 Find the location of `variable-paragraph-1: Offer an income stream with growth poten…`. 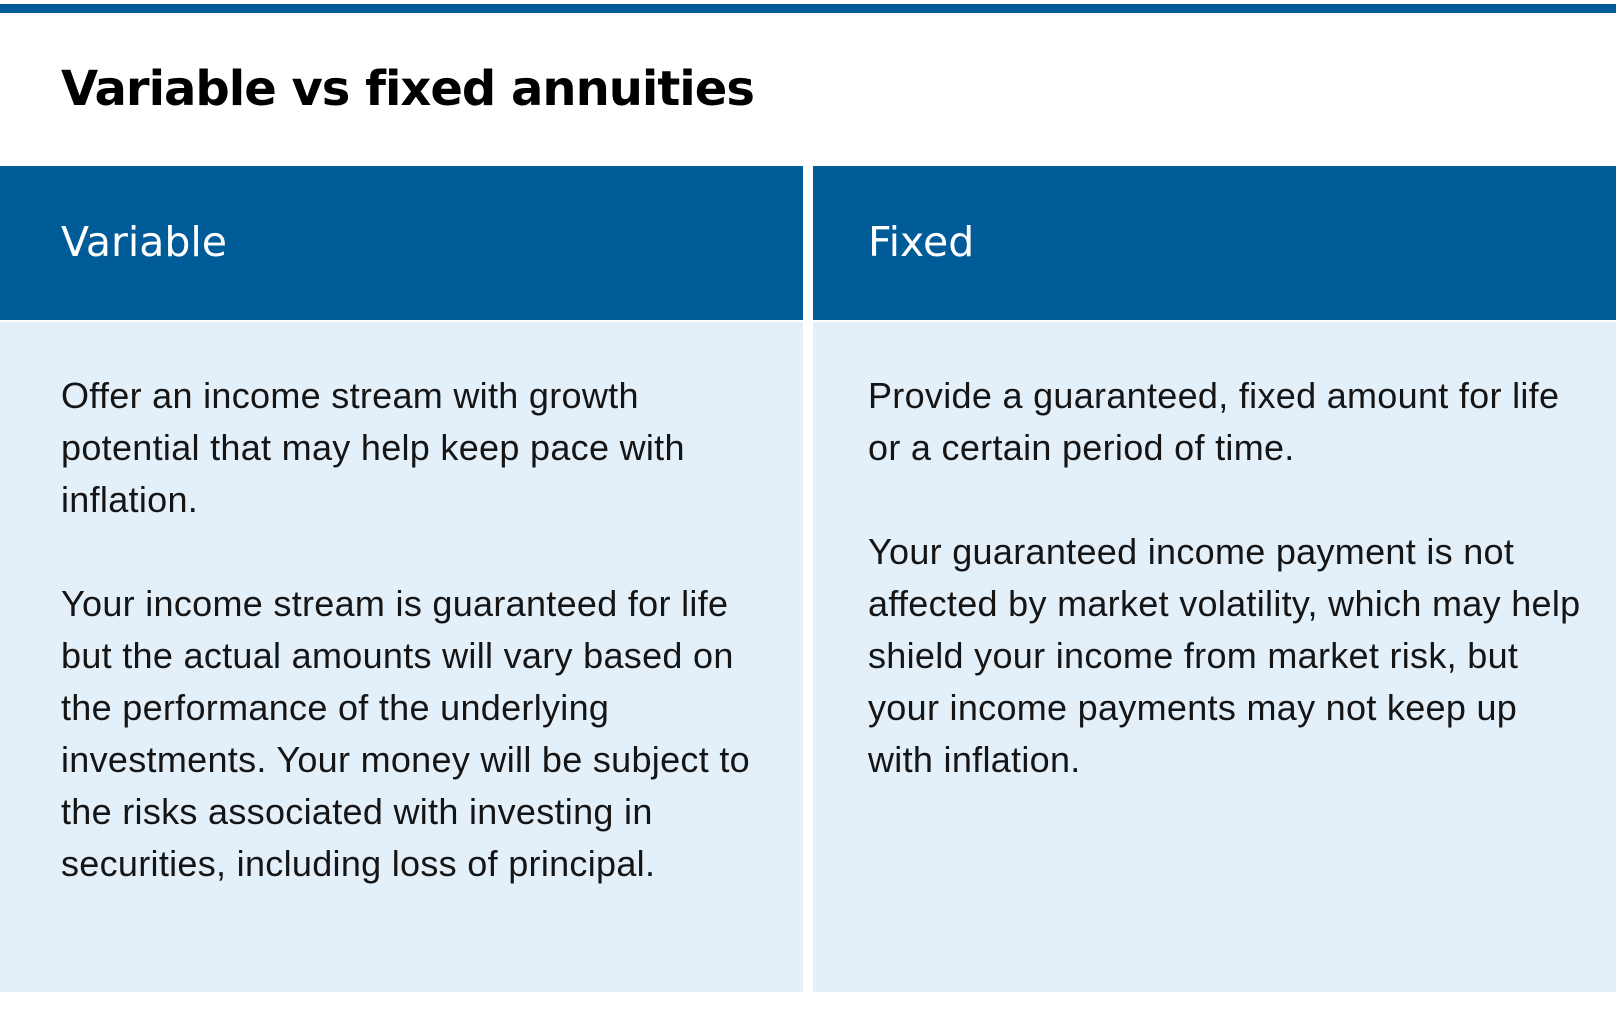

variable-paragraph-1: Offer an income stream with growth poten… is located at coordinates (373, 447).